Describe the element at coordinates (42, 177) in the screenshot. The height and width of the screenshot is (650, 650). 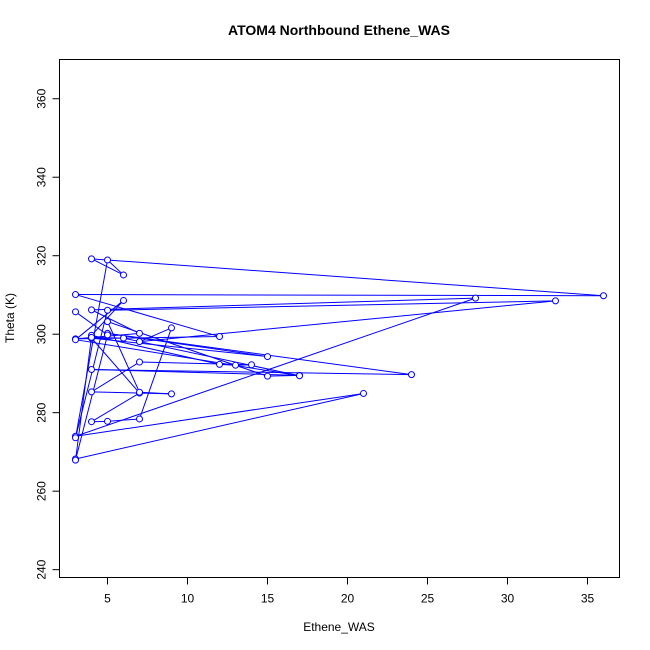
I see `y-tick-label: 340` at that location.